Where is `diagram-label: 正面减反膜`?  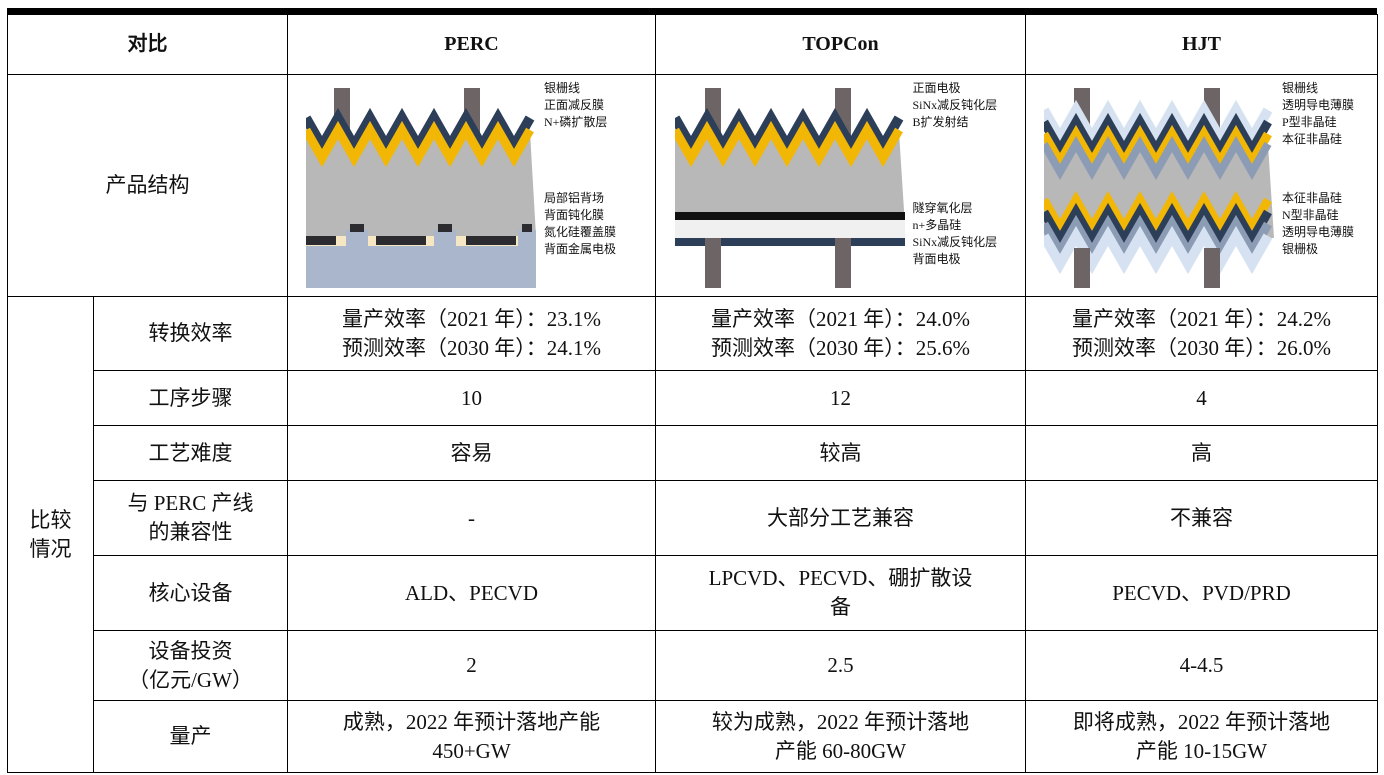
diagram-label: 正面减反膜 is located at coordinates (574, 104).